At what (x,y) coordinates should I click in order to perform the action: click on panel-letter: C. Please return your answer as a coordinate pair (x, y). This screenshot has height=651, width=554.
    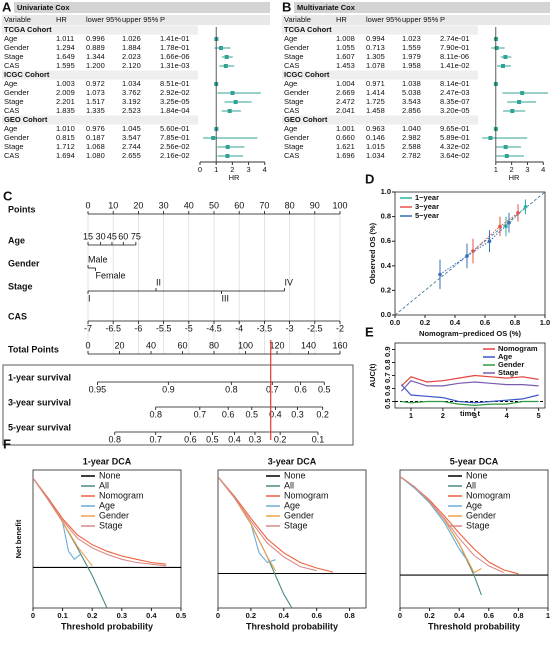
    Looking at the image, I should click on (8, 195).